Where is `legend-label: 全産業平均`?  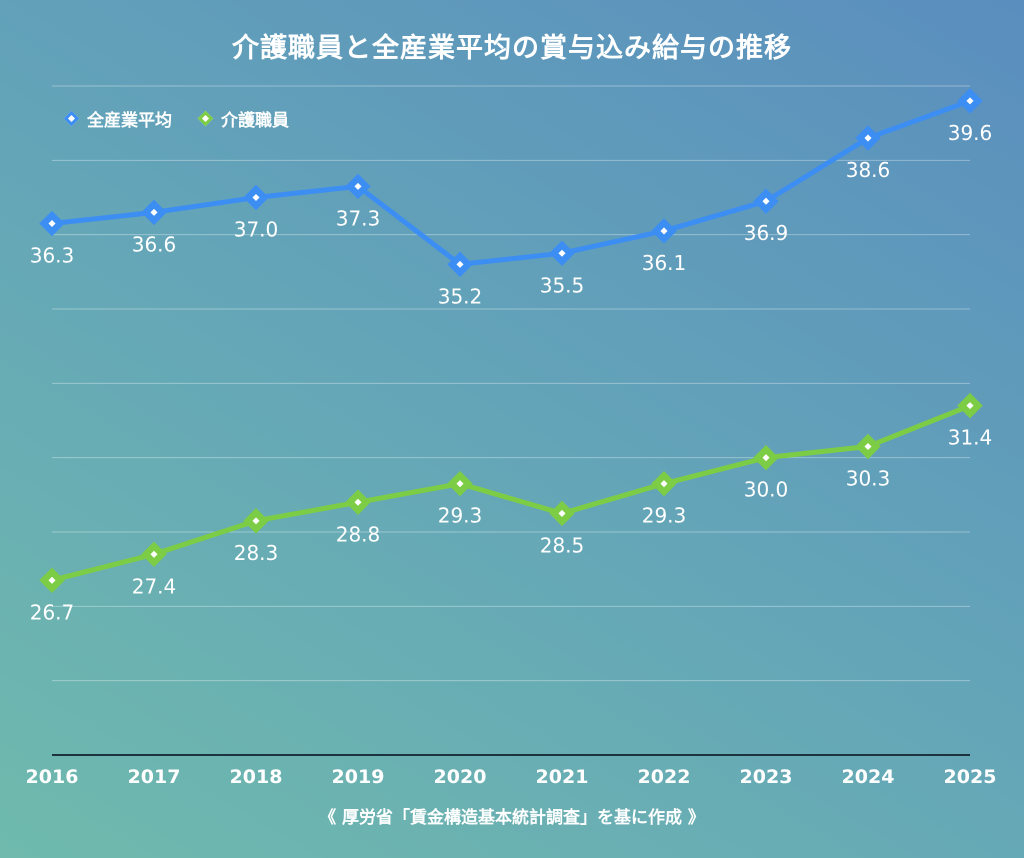
legend-label: 全産業平均 is located at coordinates (129, 121).